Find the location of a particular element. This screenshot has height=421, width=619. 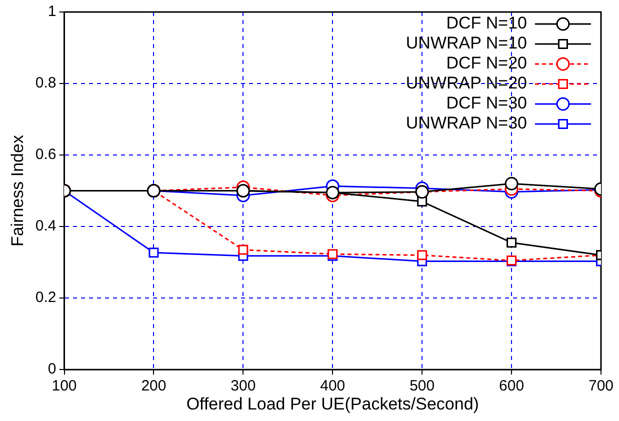

y-tick-label: 0.2 is located at coordinates (45, 297).